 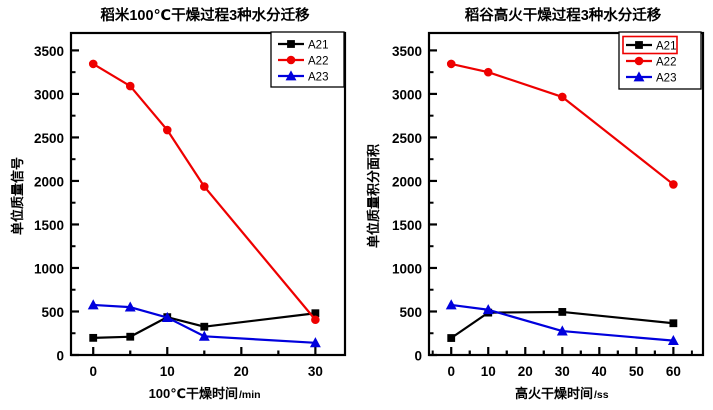 I want to click on series-line-A22, so click(x=562, y=124).